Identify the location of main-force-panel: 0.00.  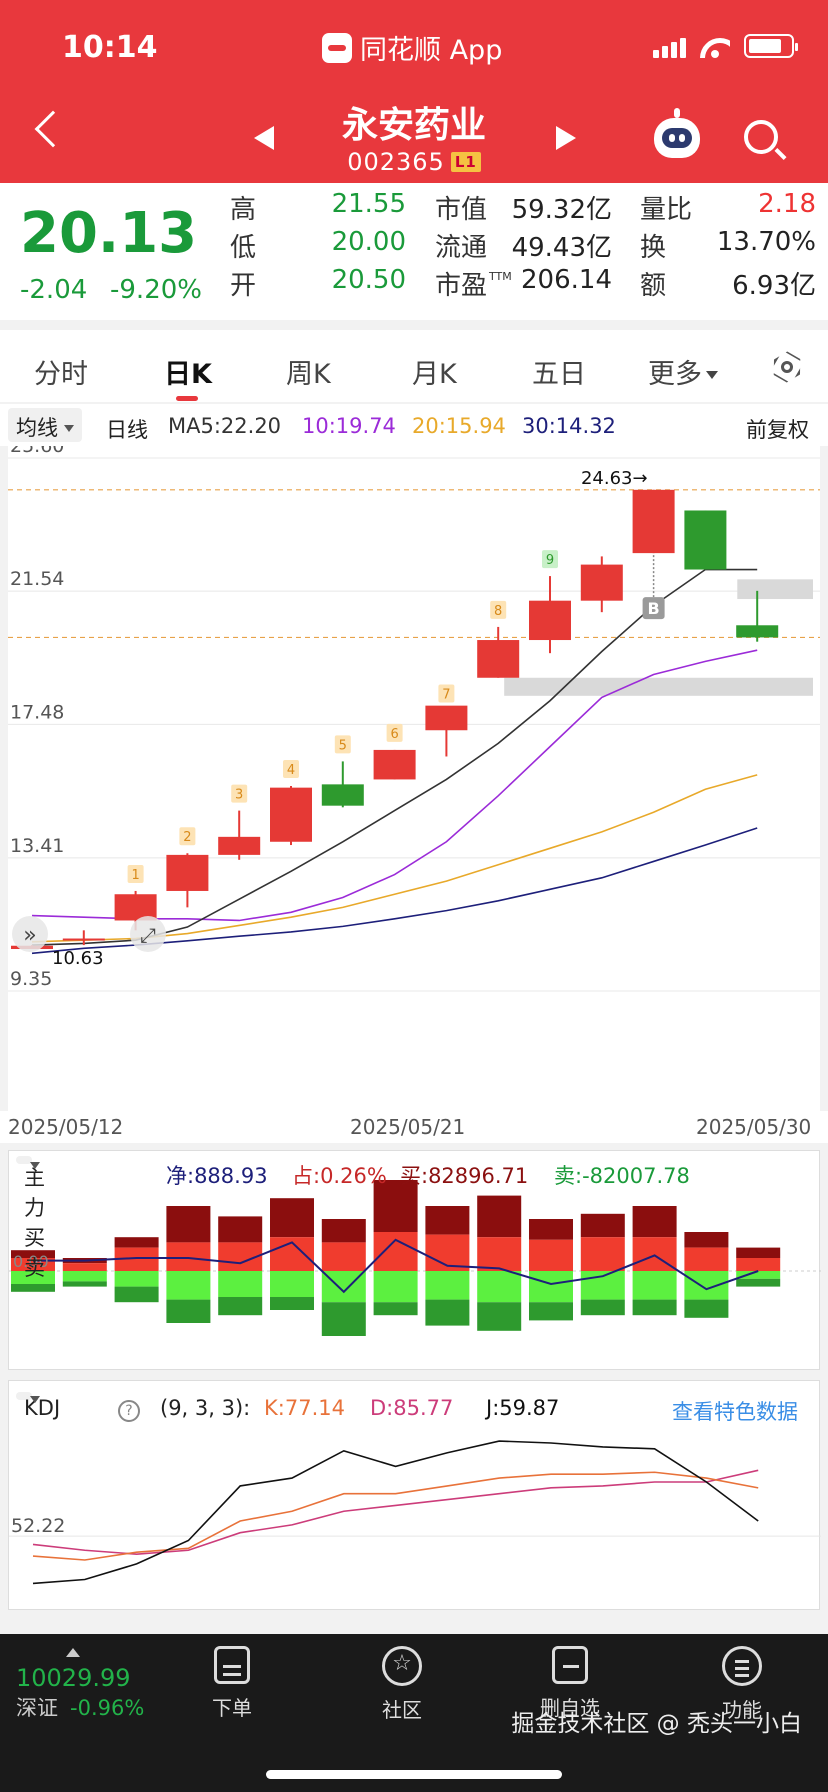
(414, 1260).